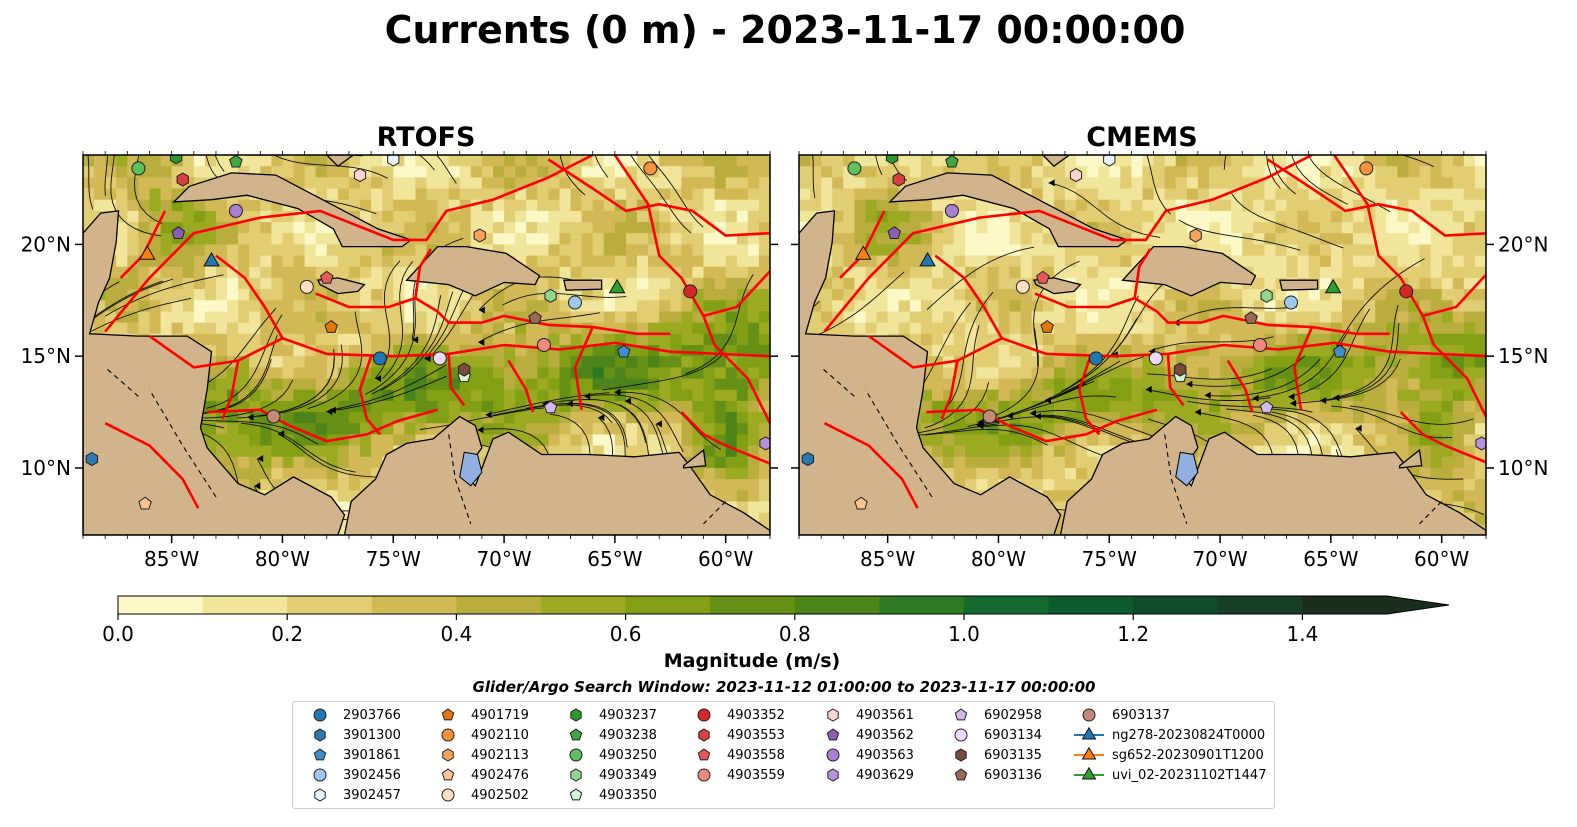 Image resolution: width=1577 pixels, height=827 pixels. I want to click on legend-label: 6903136, so click(1013, 775).